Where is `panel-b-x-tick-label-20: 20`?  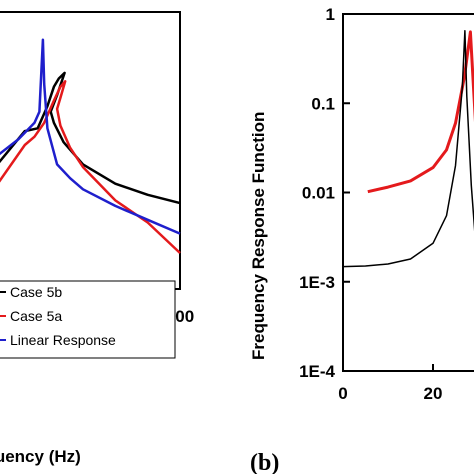
panel-b-x-tick-label-20: 20 is located at coordinates (433, 393).